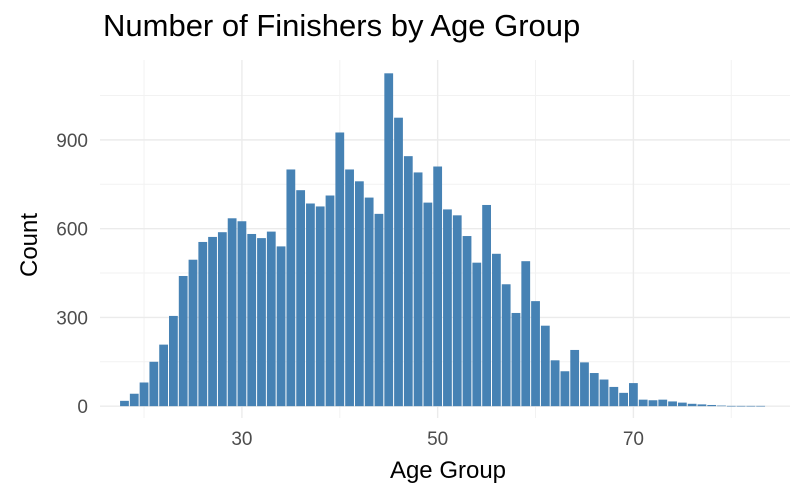 The height and width of the screenshot is (500, 810). What do you see at coordinates (72, 141) in the screenshot?
I see `y-tick-label: 900` at bounding box center [72, 141].